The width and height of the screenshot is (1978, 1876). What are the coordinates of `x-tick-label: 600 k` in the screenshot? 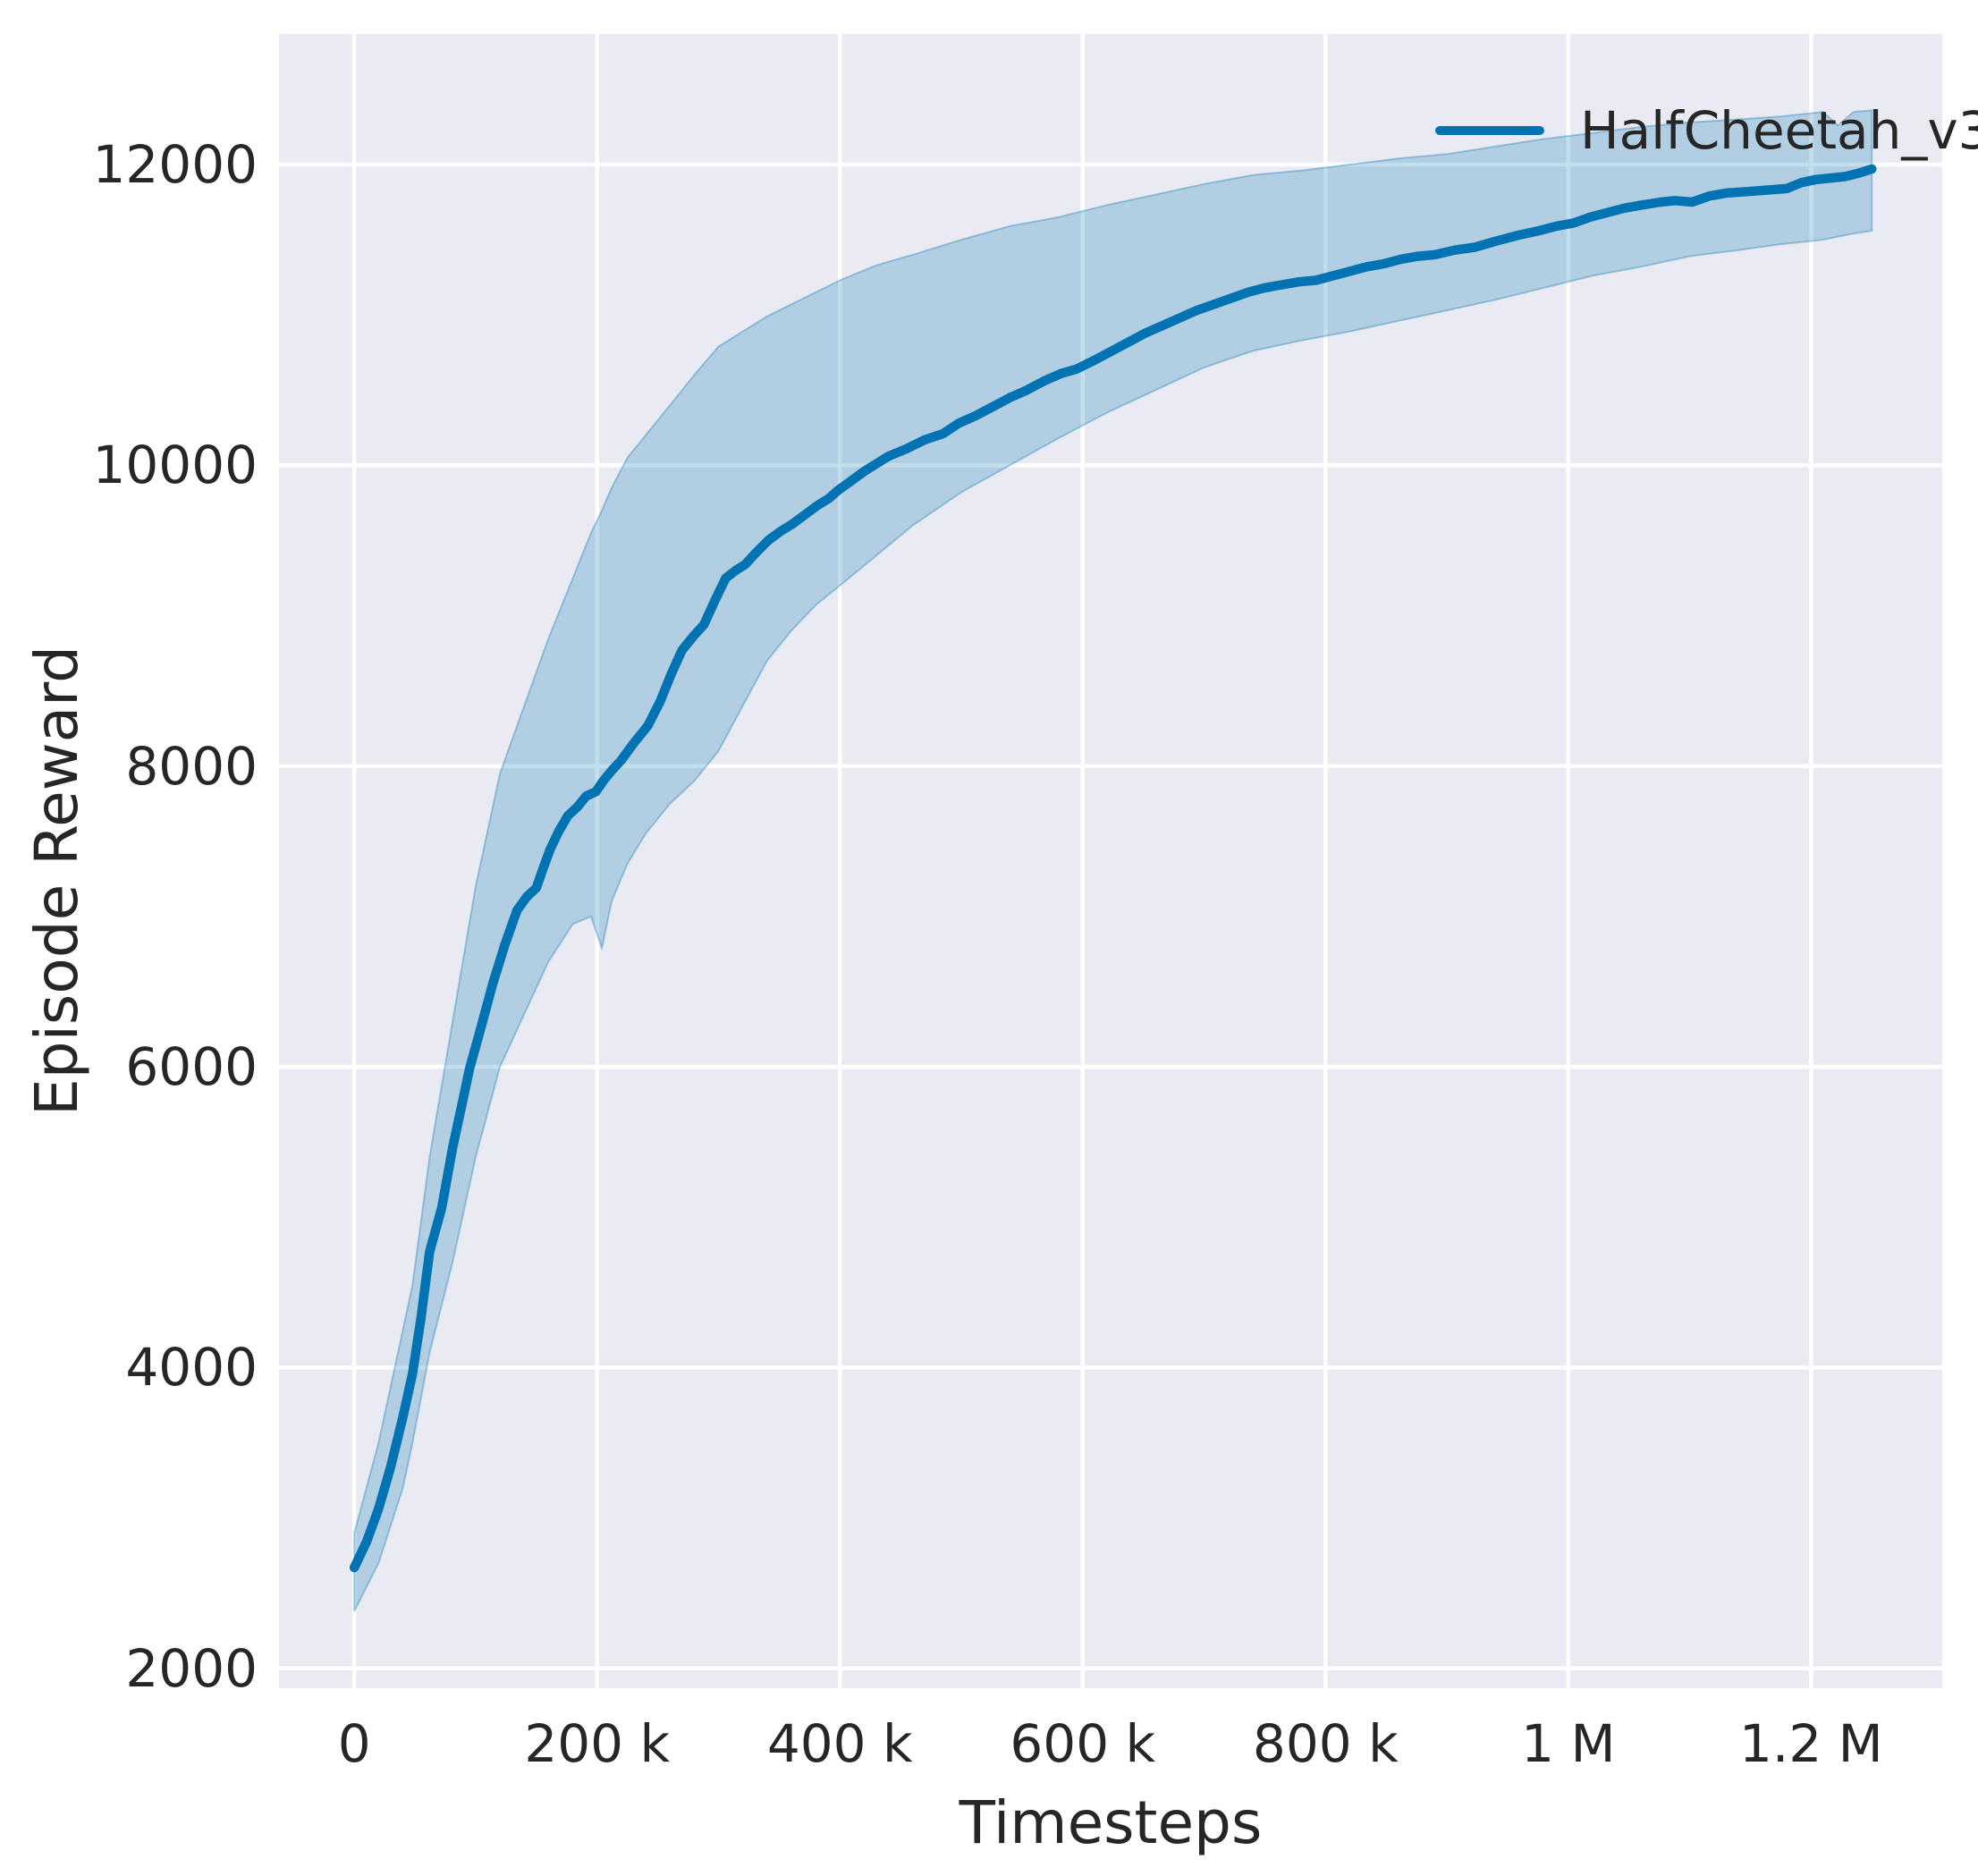 It's located at (1083, 1743).